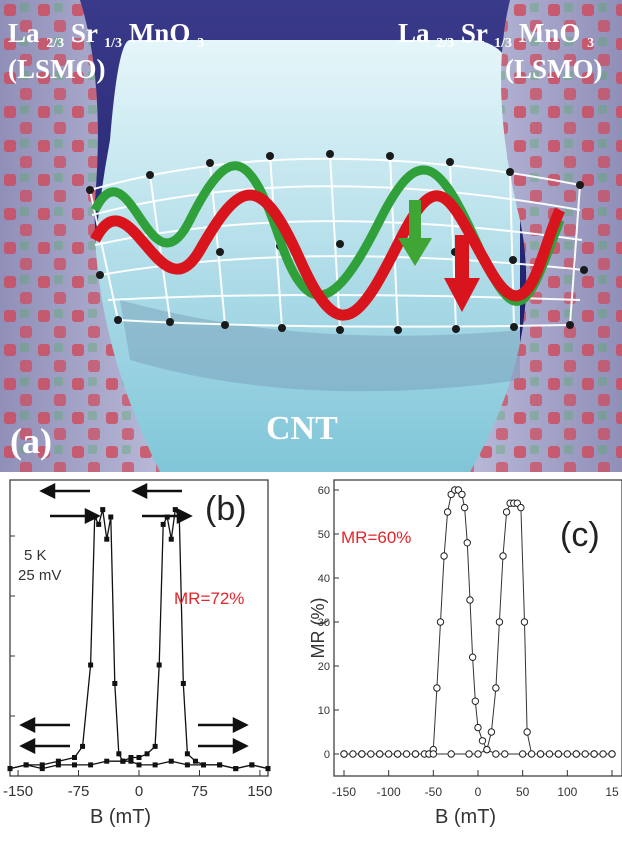 Image resolution: width=622 pixels, height=845 pixels. Describe the element at coordinates (80, 236) in the screenshot. I see `left-electrode-crystal` at that location.